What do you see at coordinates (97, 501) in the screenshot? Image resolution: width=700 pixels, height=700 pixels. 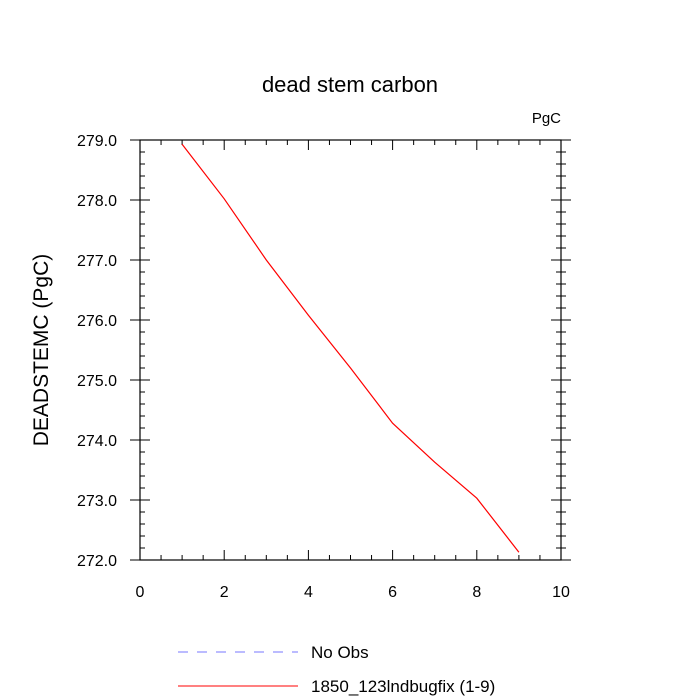 I see `y-tick-label: 273.0` at bounding box center [97, 501].